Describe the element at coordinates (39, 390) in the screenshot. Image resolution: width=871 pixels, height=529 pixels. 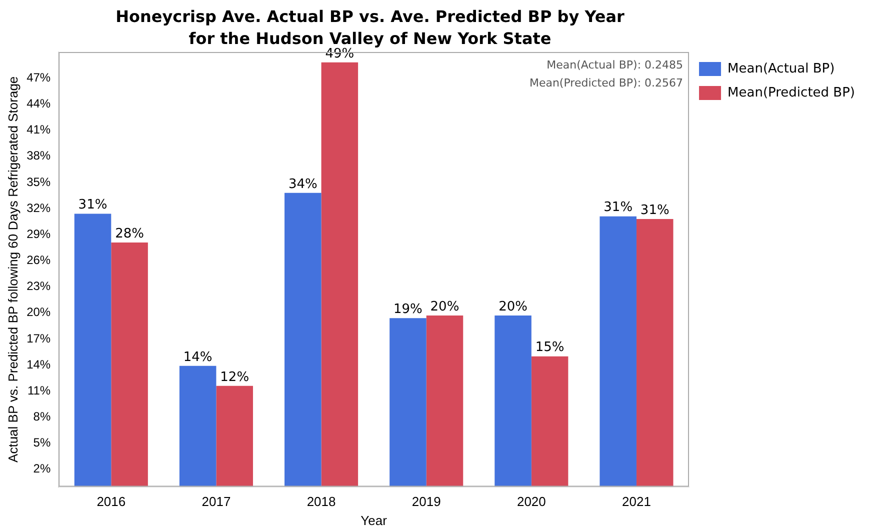
I see `y-tick-label: 11%` at that location.